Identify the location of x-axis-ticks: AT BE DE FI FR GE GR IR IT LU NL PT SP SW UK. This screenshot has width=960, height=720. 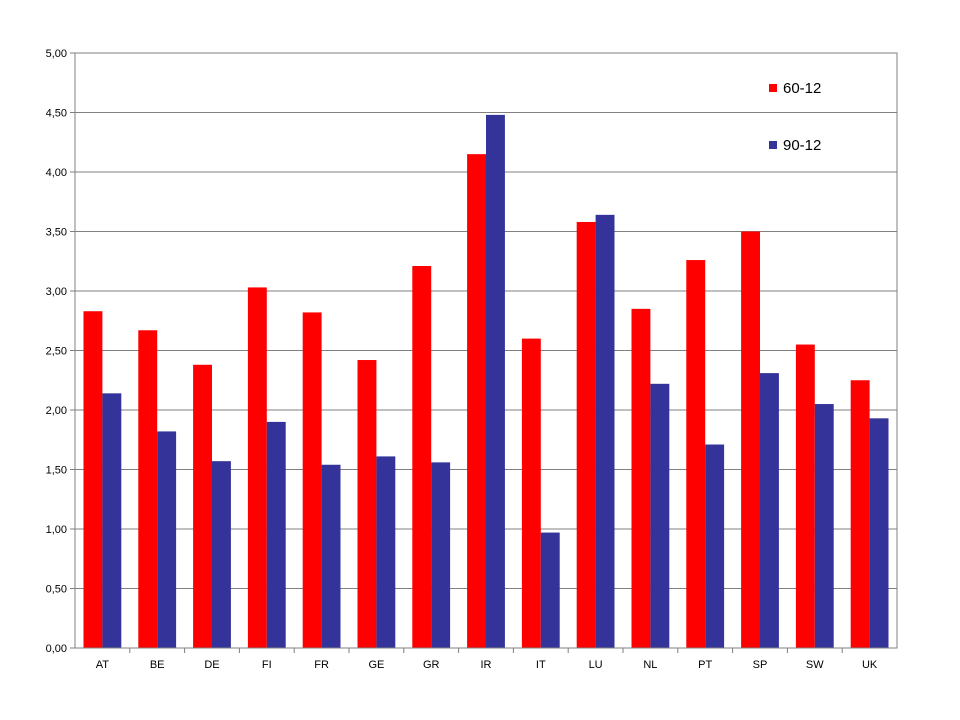
(487, 659).